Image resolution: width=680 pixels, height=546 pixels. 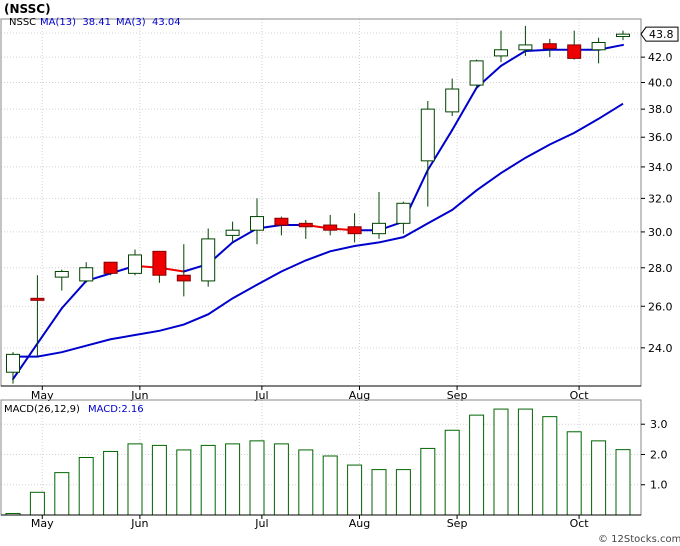 I want to click on price-x-label: Oct, so click(x=580, y=395).